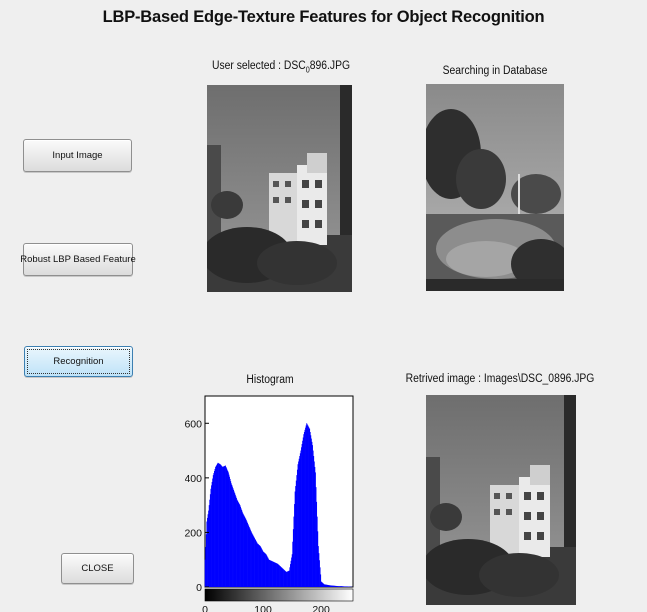 This screenshot has height=612, width=647. I want to click on x-tick-label: 200, so click(321, 608).